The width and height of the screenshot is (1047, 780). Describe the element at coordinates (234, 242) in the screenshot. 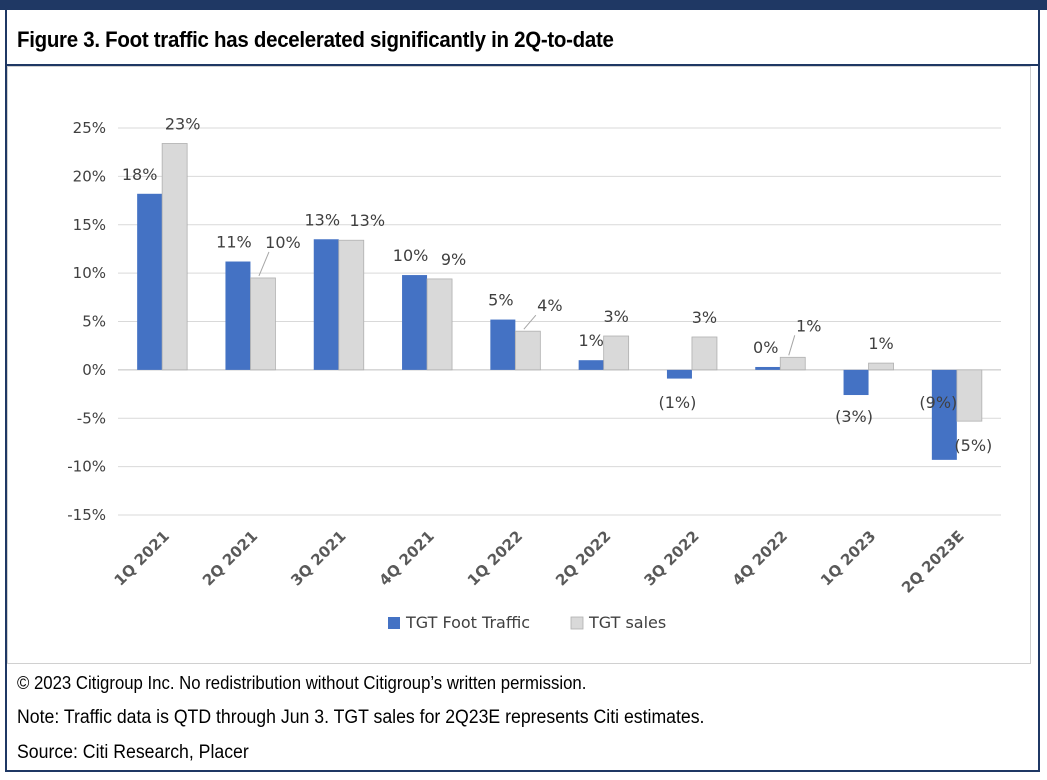

I see `foot-traffic-data-label: 11%` at that location.